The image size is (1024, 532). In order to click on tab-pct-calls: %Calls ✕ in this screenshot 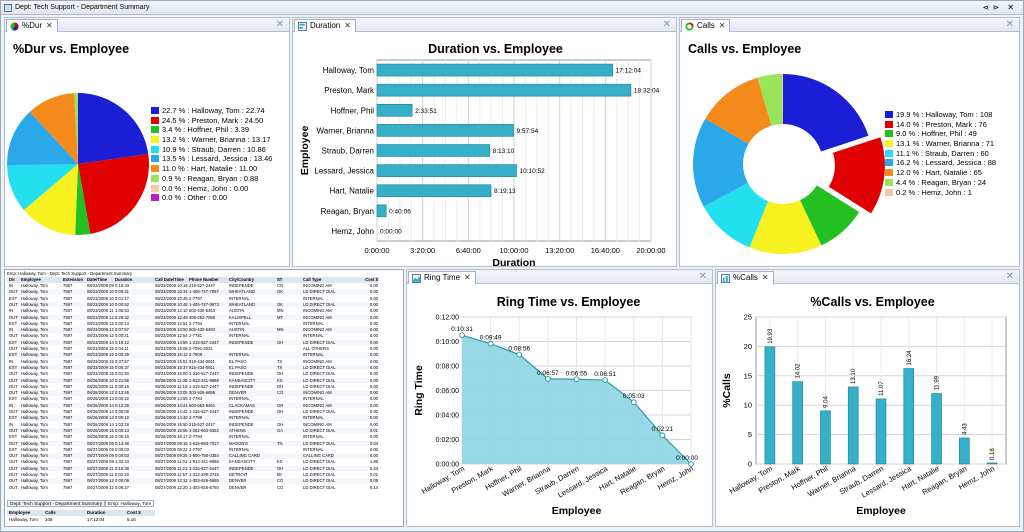, I will do `click(745, 277)`.